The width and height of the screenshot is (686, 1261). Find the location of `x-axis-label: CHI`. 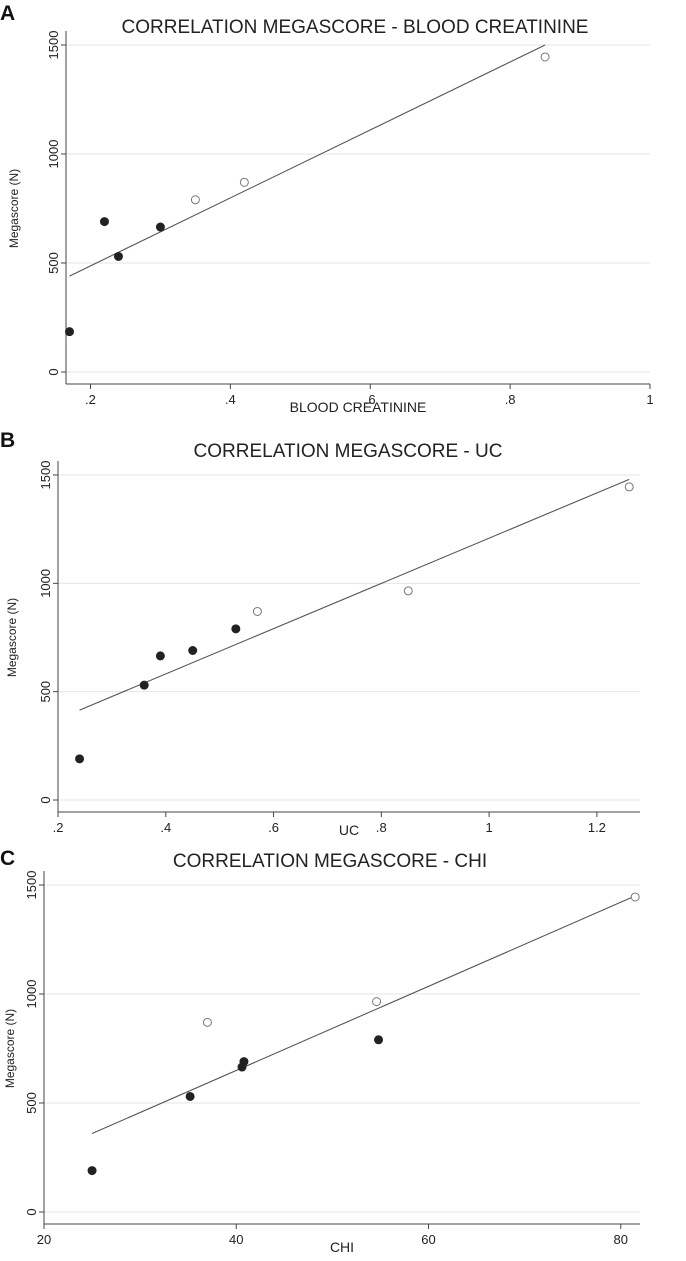

x-axis-label: CHI is located at coordinates (342, 1247).